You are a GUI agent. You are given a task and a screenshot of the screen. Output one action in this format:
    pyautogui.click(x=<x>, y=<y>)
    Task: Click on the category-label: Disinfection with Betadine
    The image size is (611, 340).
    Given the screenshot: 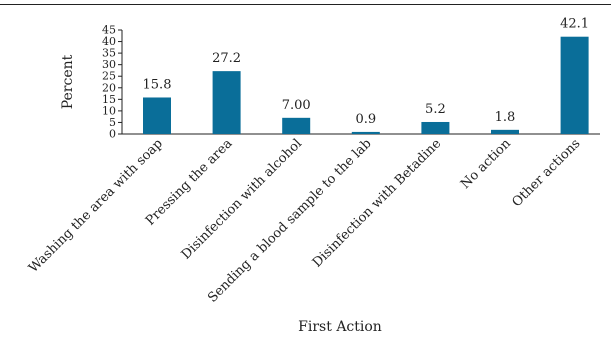 What is the action you would take?
    pyautogui.click(x=377, y=203)
    